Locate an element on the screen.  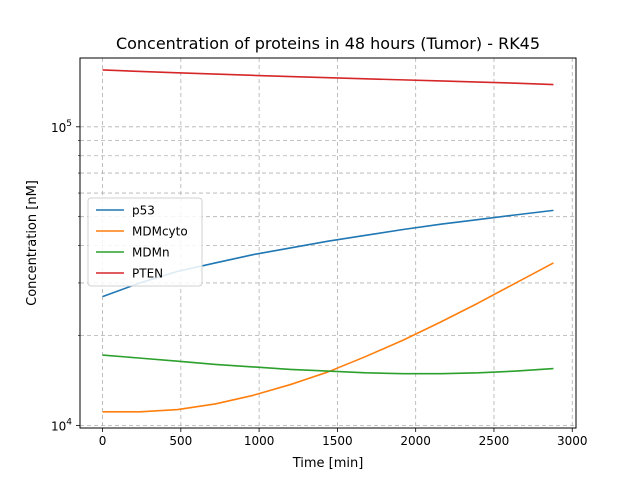
legend-box is located at coordinates (145, 242).